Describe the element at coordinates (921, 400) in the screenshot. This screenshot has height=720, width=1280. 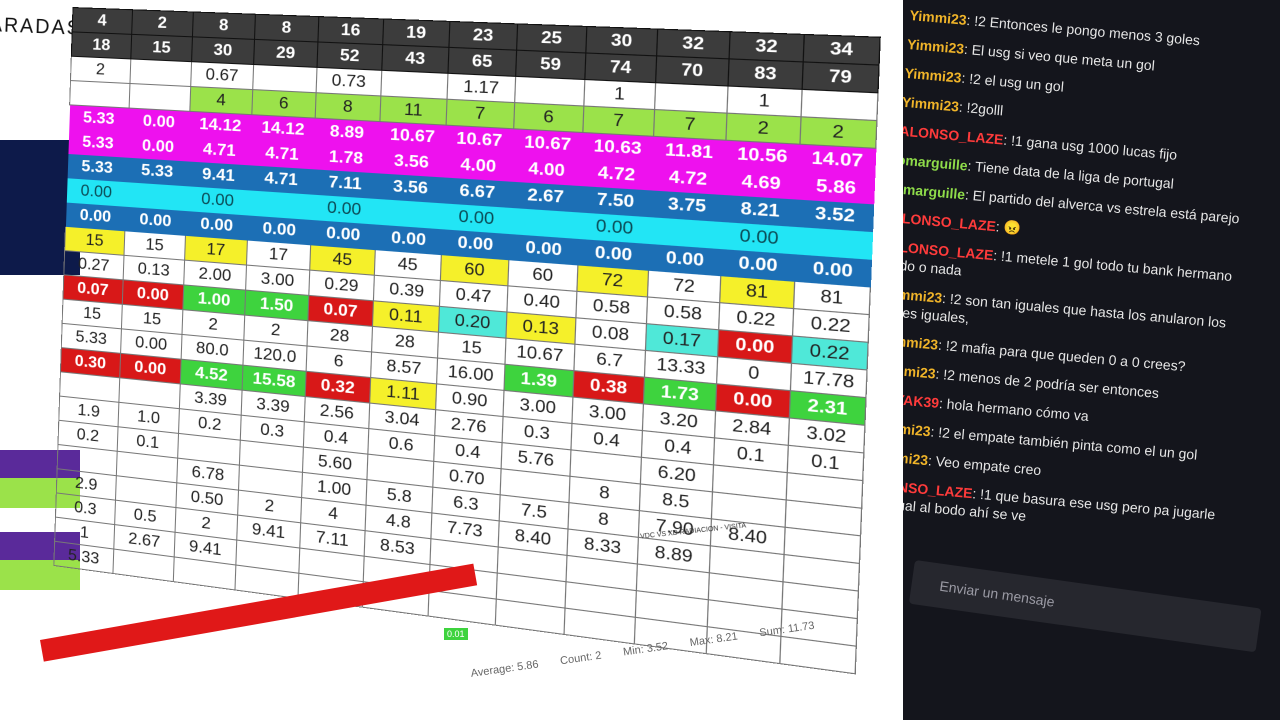
I see `chat-user: TOYAK39` at that location.